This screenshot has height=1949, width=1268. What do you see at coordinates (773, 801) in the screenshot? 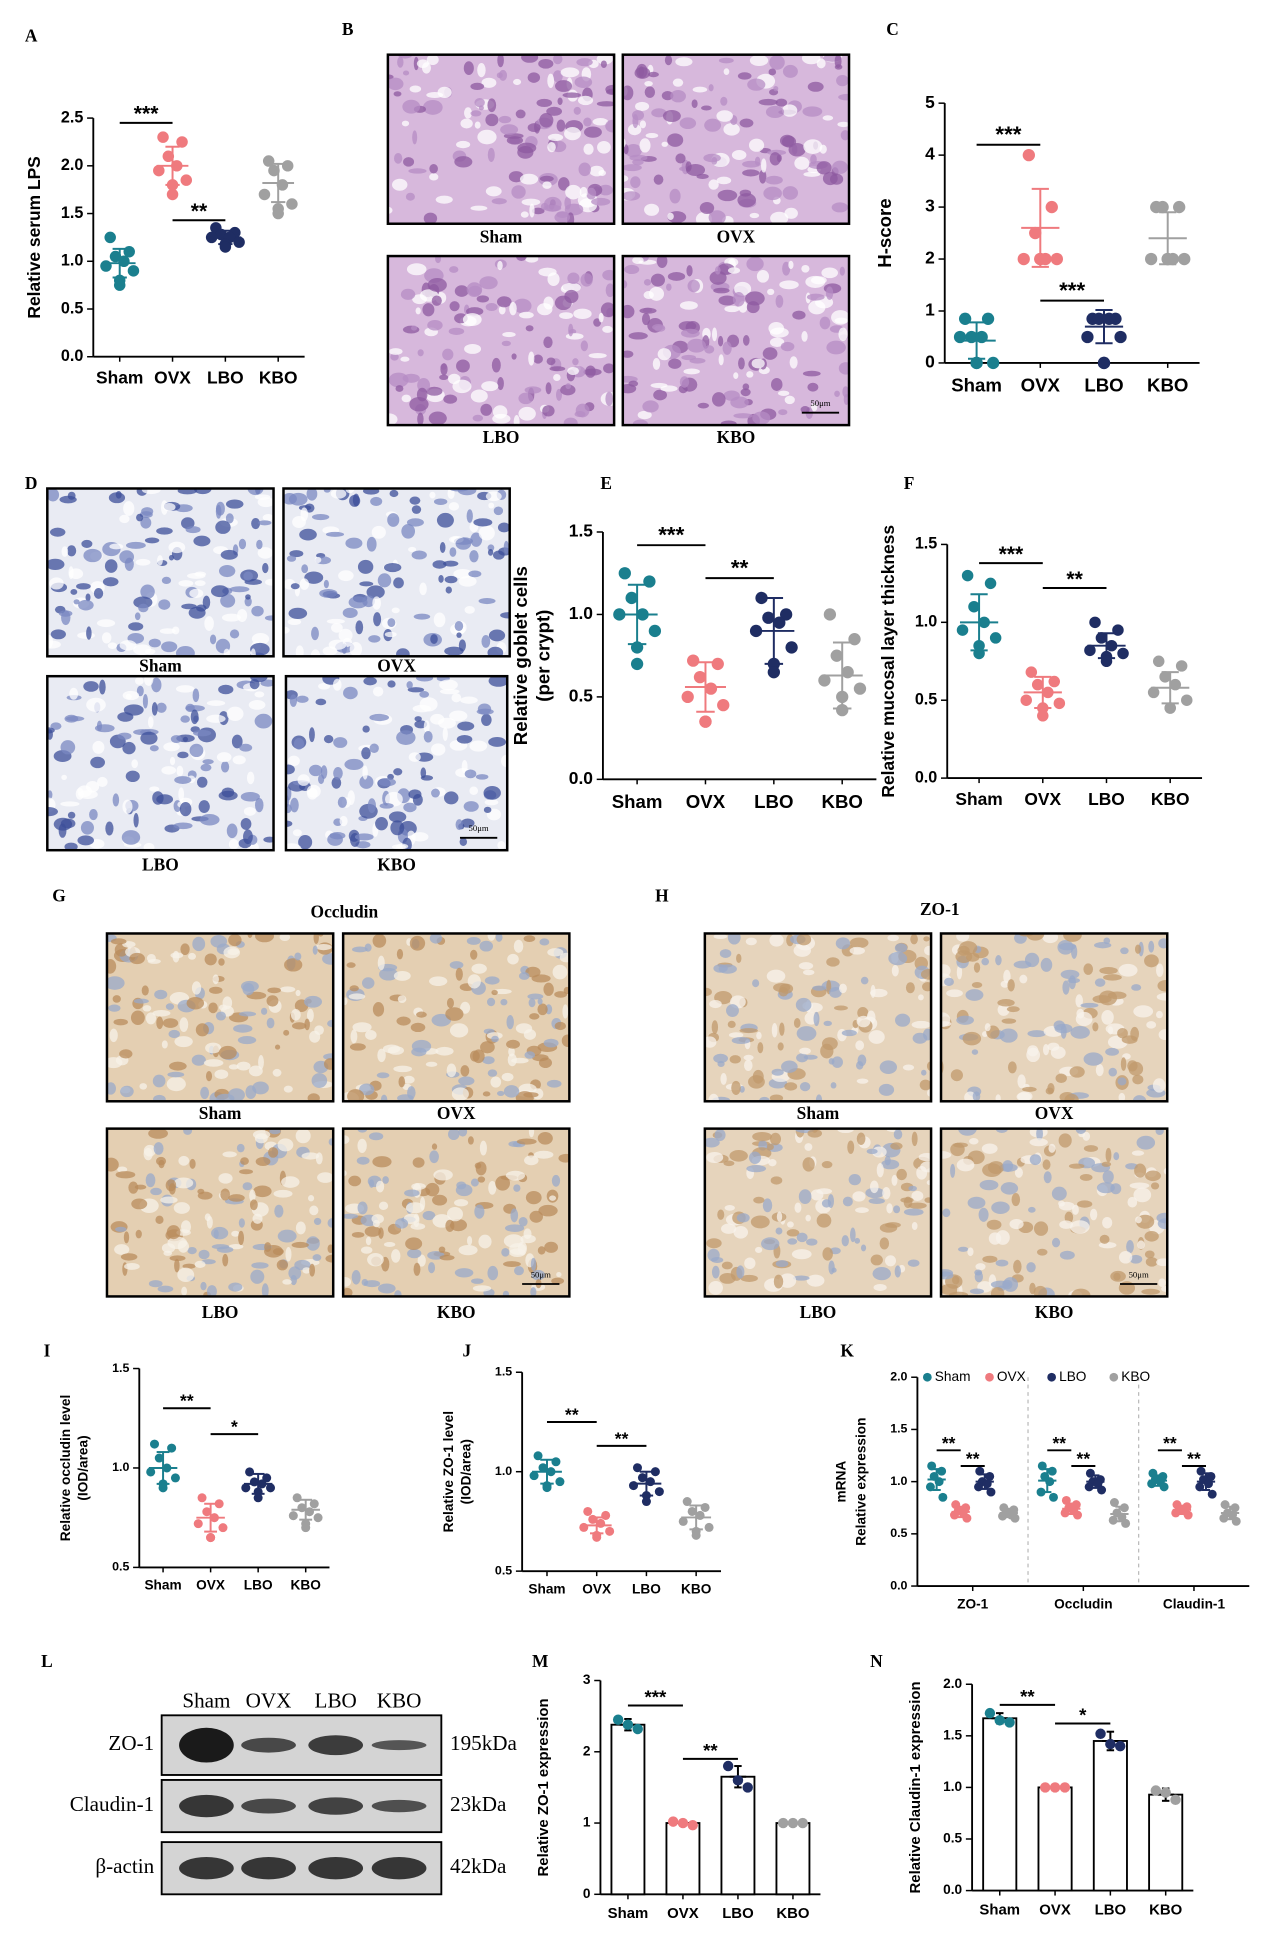
I see `x-tick-label: LBO` at bounding box center [773, 801].